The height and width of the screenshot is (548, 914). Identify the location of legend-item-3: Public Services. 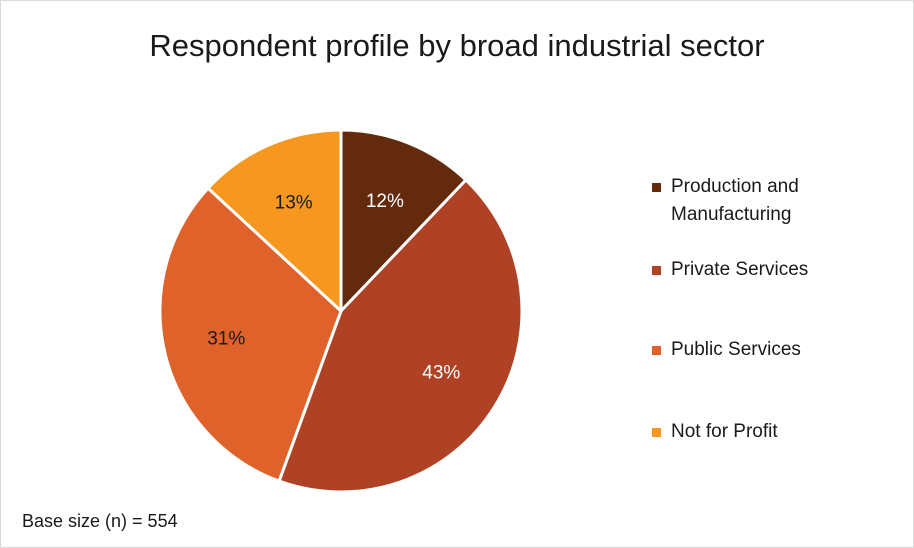
(751, 350).